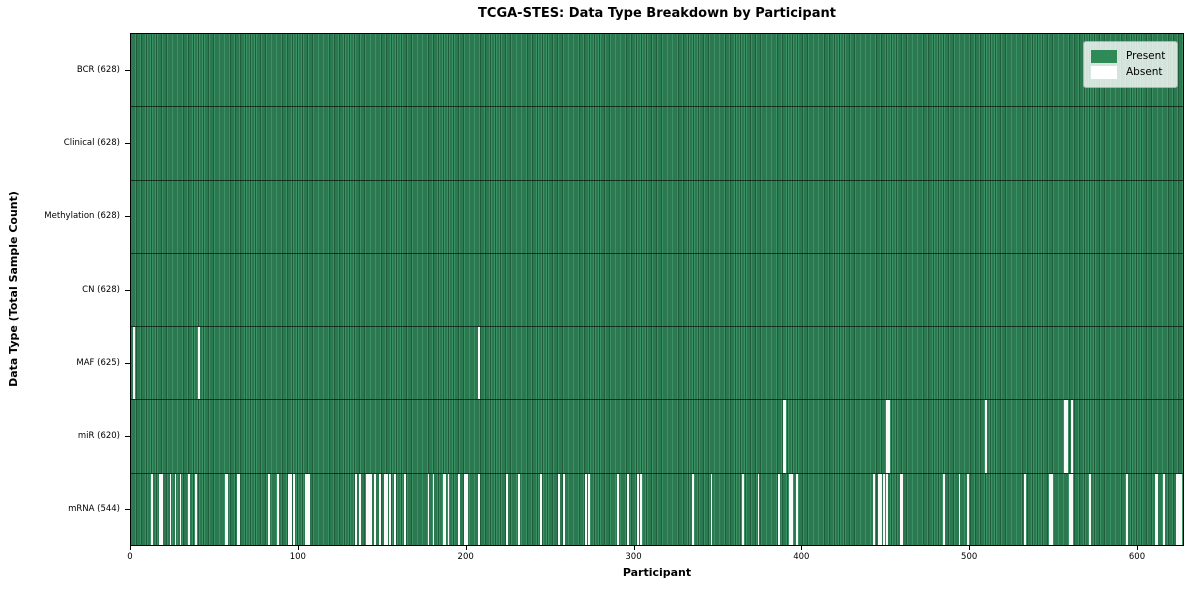  Describe the element at coordinates (98, 362) in the screenshot. I see `y-tick-label: MAF (625)` at that location.